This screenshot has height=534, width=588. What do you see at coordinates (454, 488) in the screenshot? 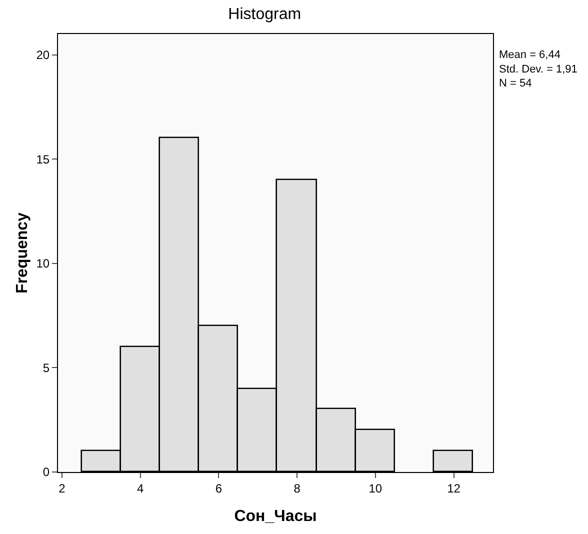
I see `x-tick-label: 12` at bounding box center [454, 488].